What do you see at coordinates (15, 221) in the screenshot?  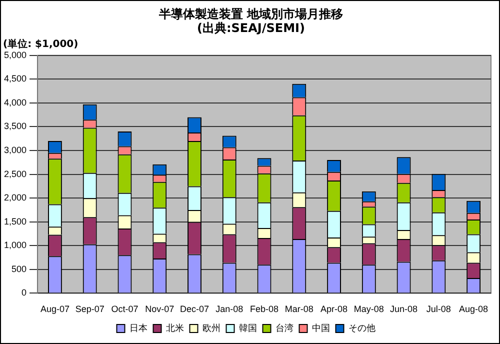 I see `y-tick-label: 1,500` at bounding box center [15, 221].